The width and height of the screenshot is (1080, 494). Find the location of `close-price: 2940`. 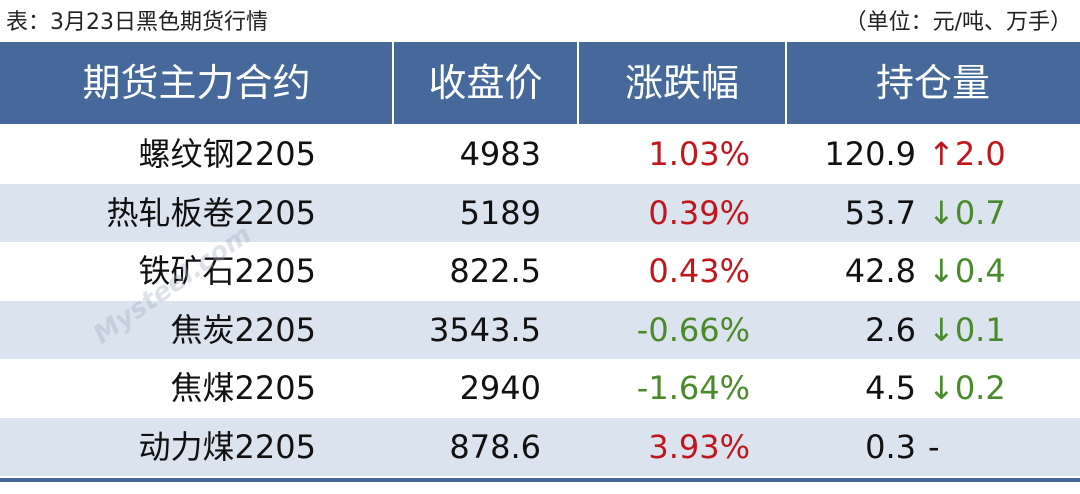

close-price: 2940 is located at coordinates (500, 388).